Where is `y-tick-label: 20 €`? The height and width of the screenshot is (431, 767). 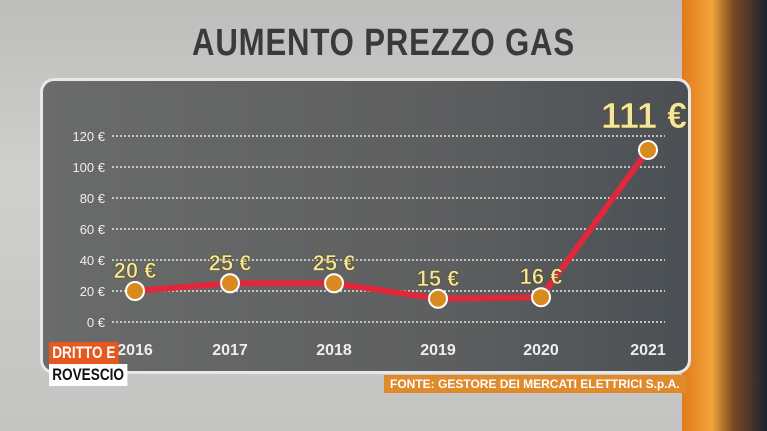 y-tick-label: 20 € is located at coordinates (93, 291).